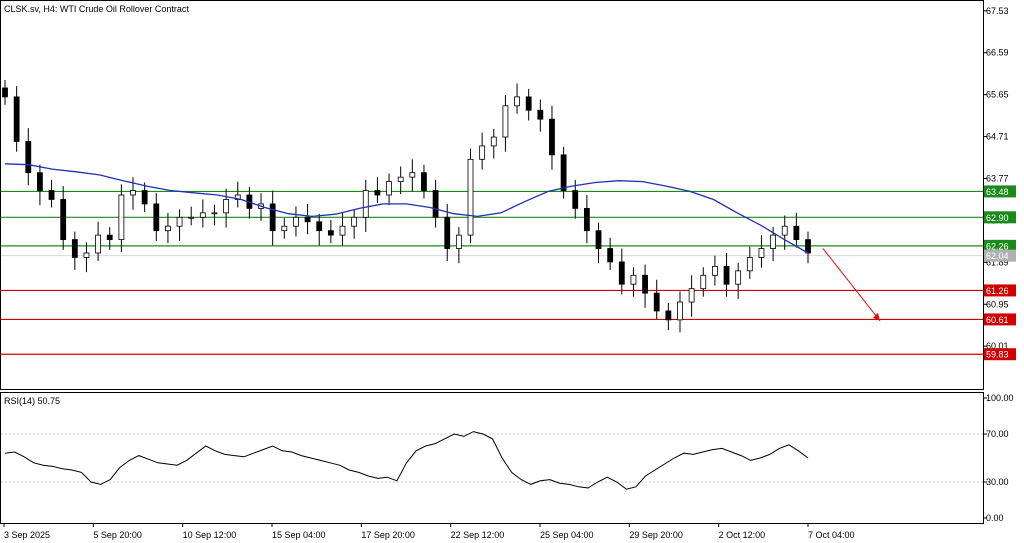  What do you see at coordinates (27, 535) in the screenshot?
I see `time-tick-label: 3 Sep 2025` at bounding box center [27, 535].